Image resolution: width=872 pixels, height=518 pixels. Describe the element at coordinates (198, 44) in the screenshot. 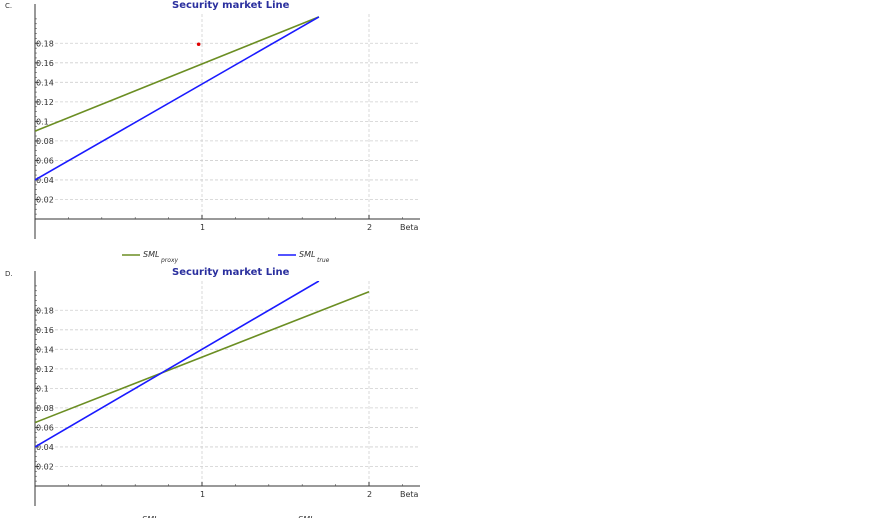

I see `data-point` at that location.